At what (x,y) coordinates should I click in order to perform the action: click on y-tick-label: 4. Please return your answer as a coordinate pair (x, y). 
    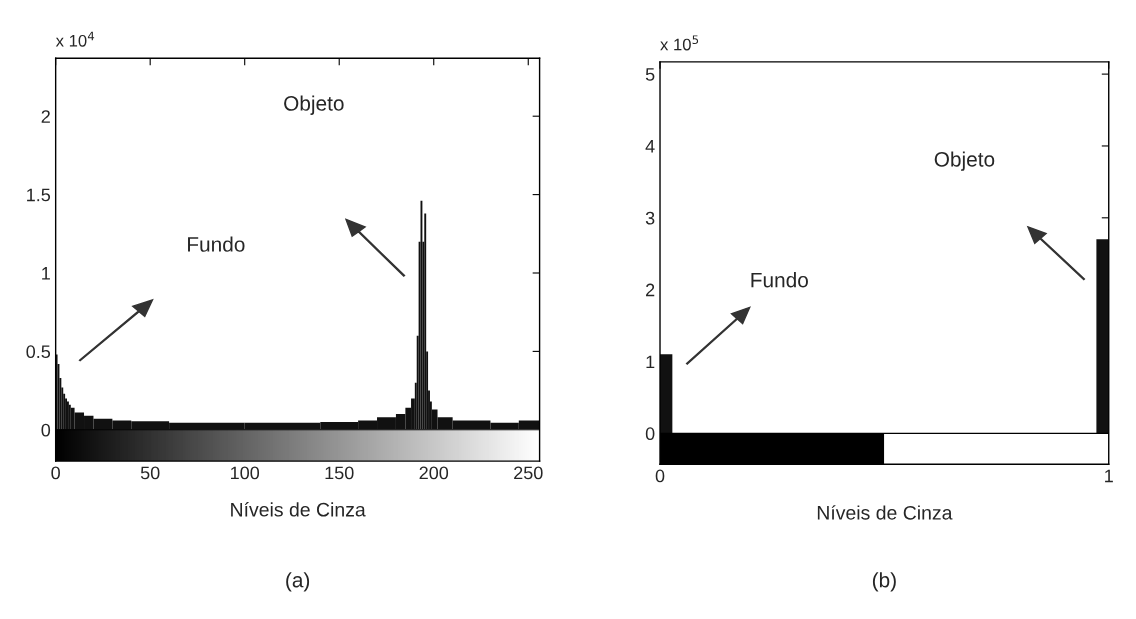
    Looking at the image, I should click on (650, 146).